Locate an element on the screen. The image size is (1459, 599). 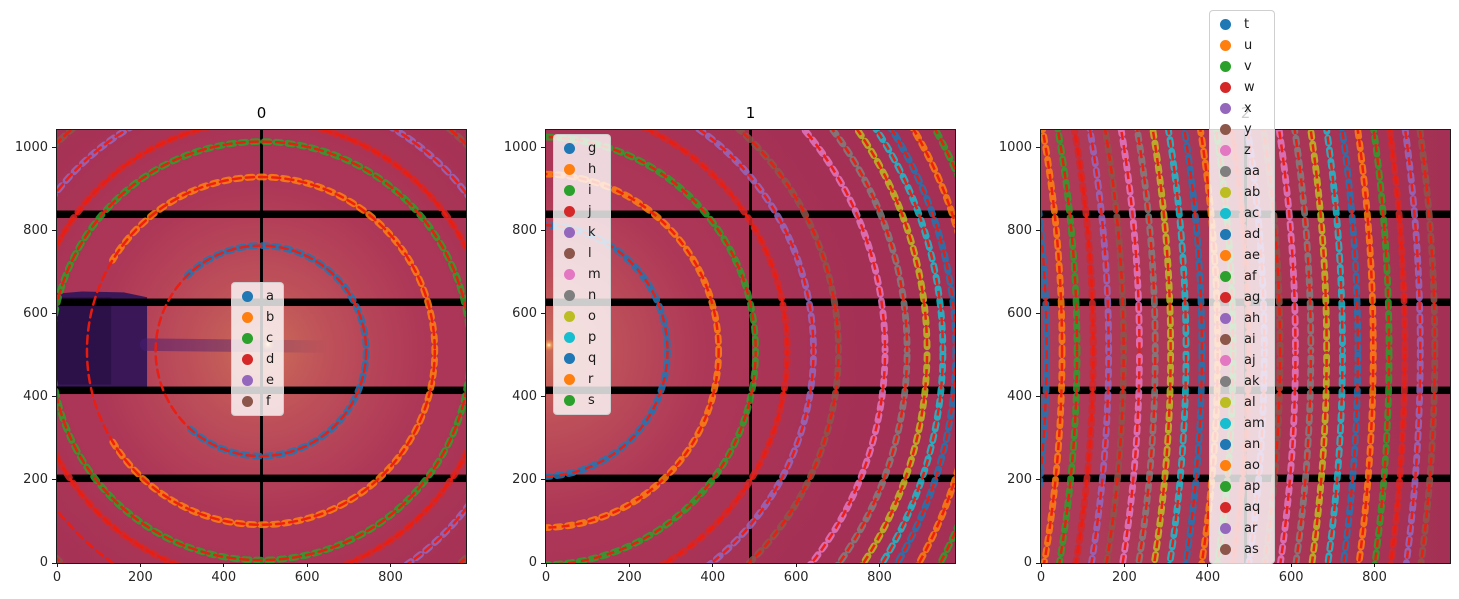
legend-item-ag: ag is located at coordinates (1237, 297).